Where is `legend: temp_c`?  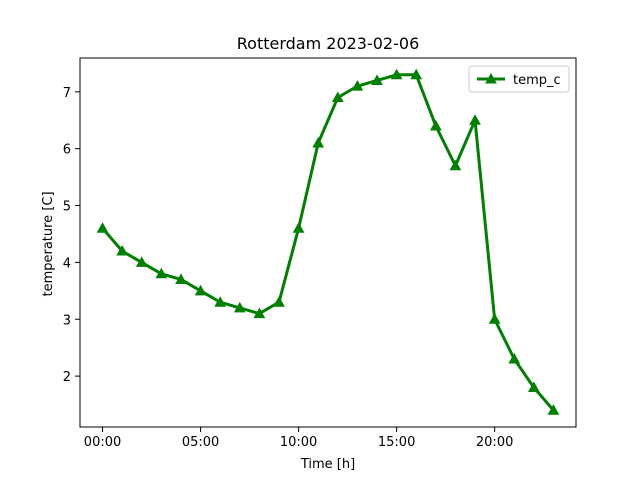
legend: temp_c is located at coordinates (519, 79).